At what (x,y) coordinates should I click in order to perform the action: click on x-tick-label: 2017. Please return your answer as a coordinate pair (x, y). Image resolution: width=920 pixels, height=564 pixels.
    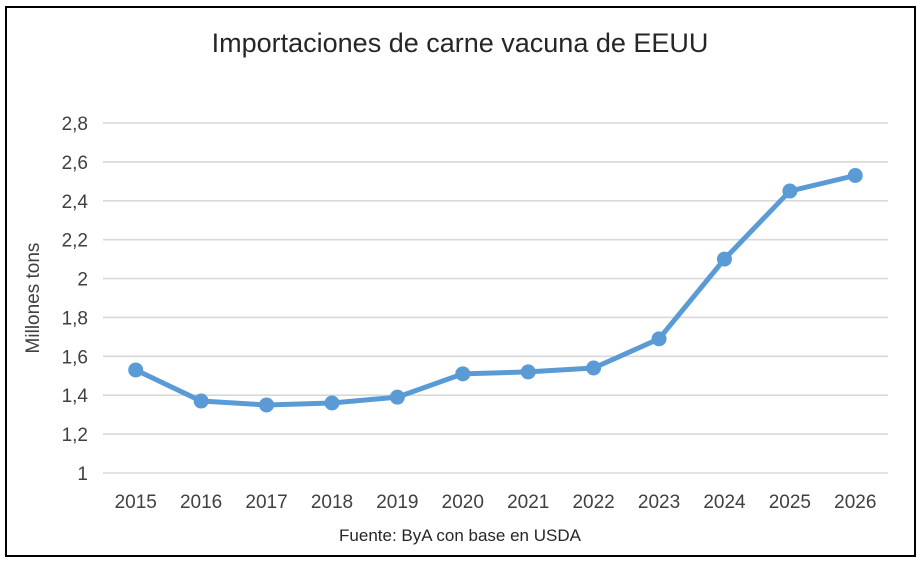
    Looking at the image, I should click on (266, 502).